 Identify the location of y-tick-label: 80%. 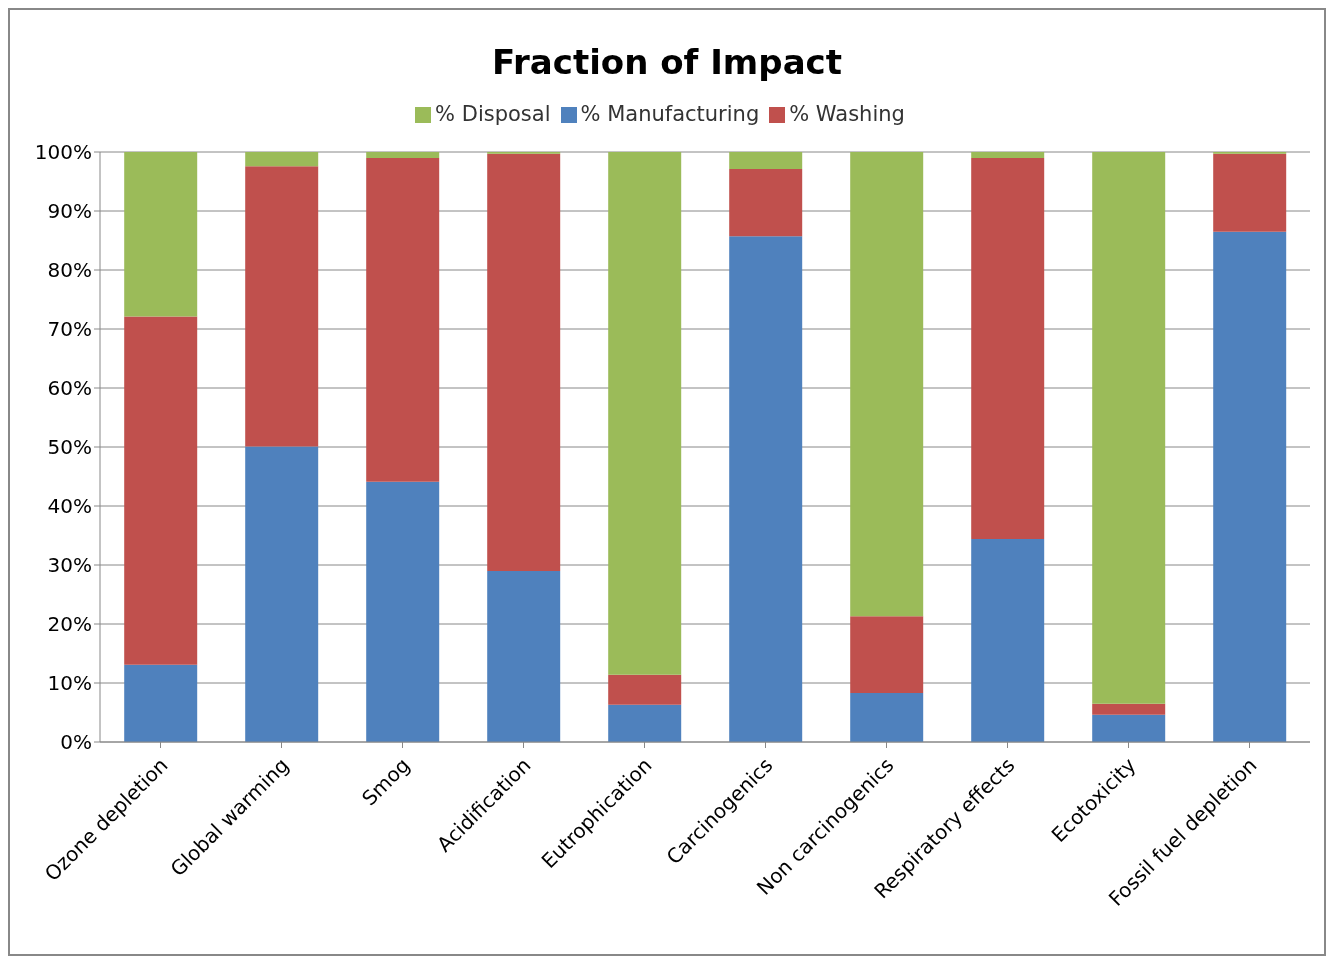
(69, 270).